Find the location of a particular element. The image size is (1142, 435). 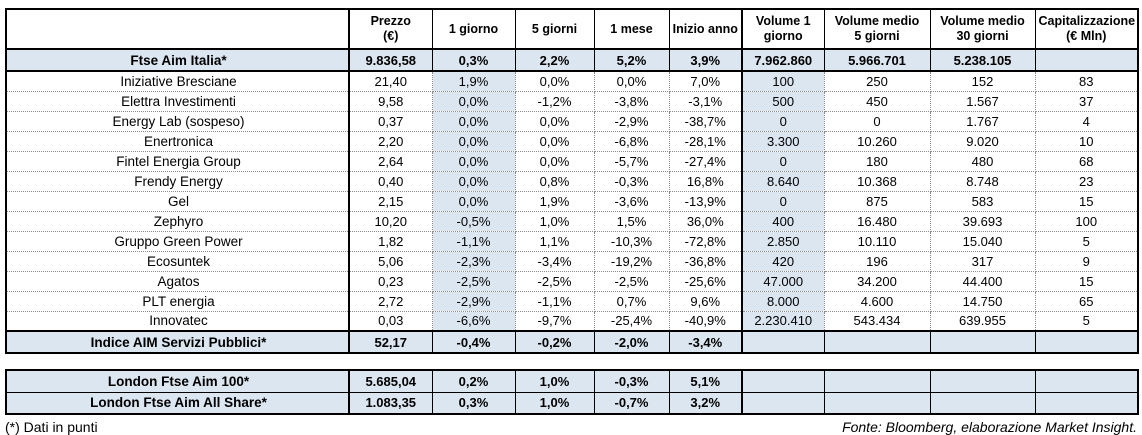

cell-value: 5,1% is located at coordinates (705, 381).